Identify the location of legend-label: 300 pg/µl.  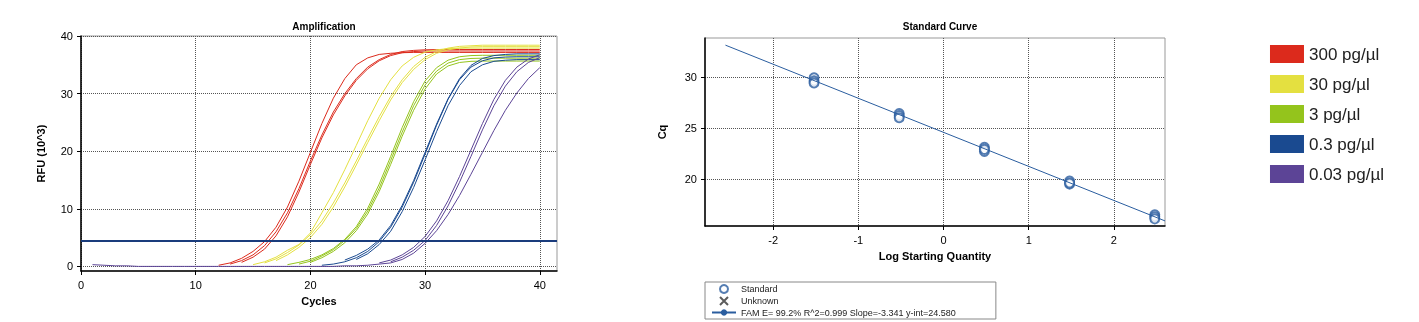
(1344, 54).